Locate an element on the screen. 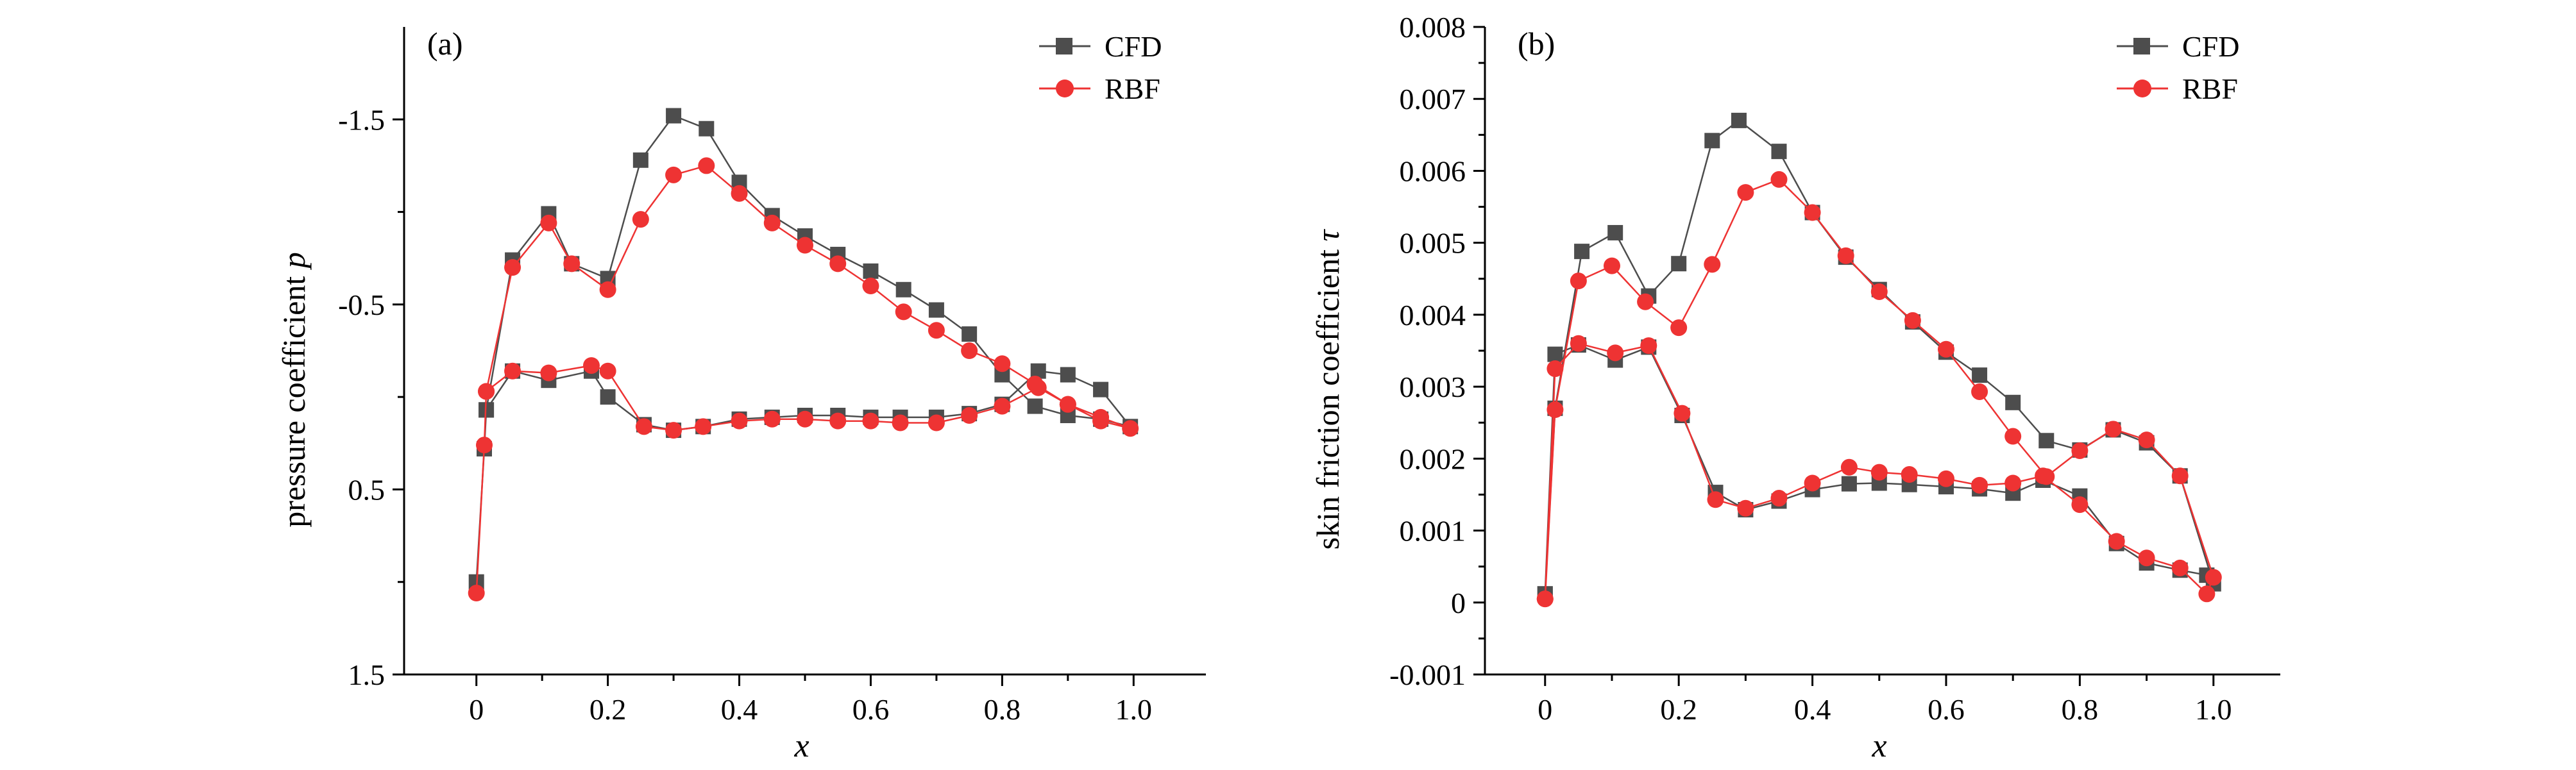  panel-b-x-tick-label: 0 is located at coordinates (1545, 709).